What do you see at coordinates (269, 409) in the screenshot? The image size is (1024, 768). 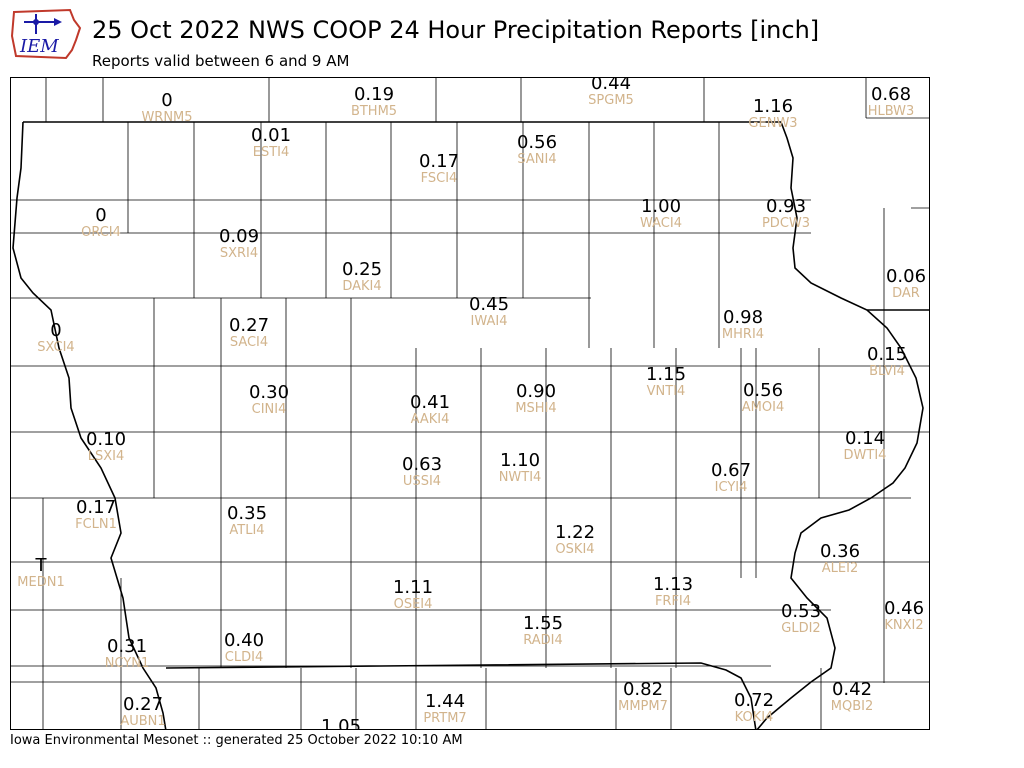 I see `station-id: CINI4` at bounding box center [269, 409].